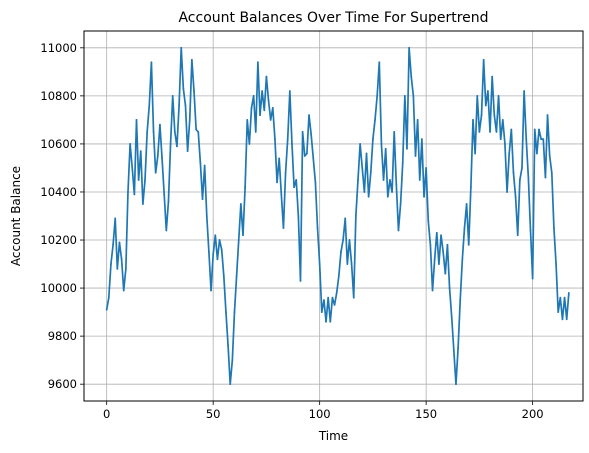 Image resolution: width=589 pixels, height=453 pixels. What do you see at coordinates (58, 288) in the screenshot?
I see `y-tick-label: 10000` at bounding box center [58, 288].